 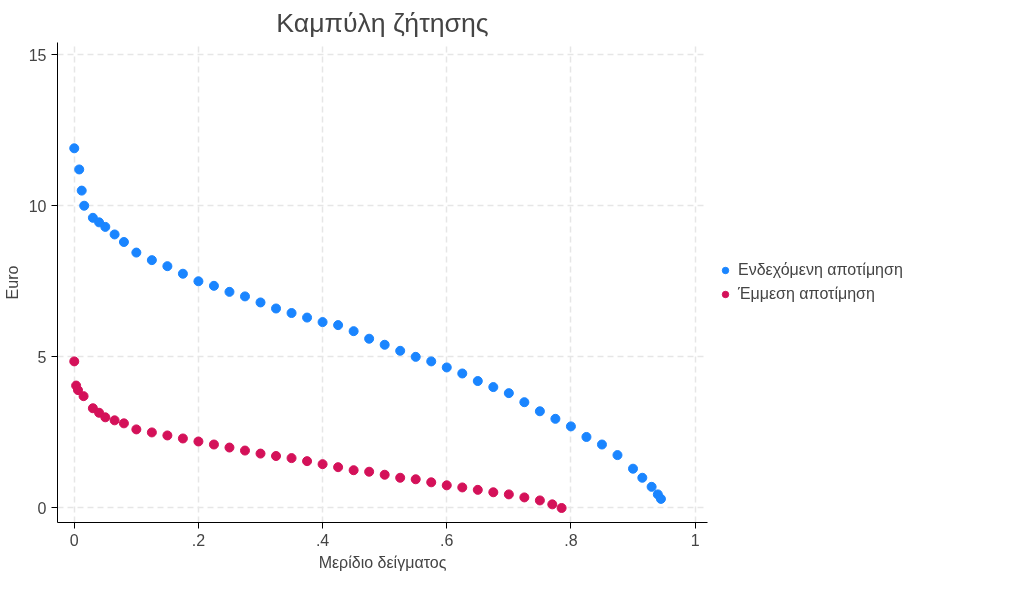 I want to click on y-tick-label: 10, so click(x=37, y=206).